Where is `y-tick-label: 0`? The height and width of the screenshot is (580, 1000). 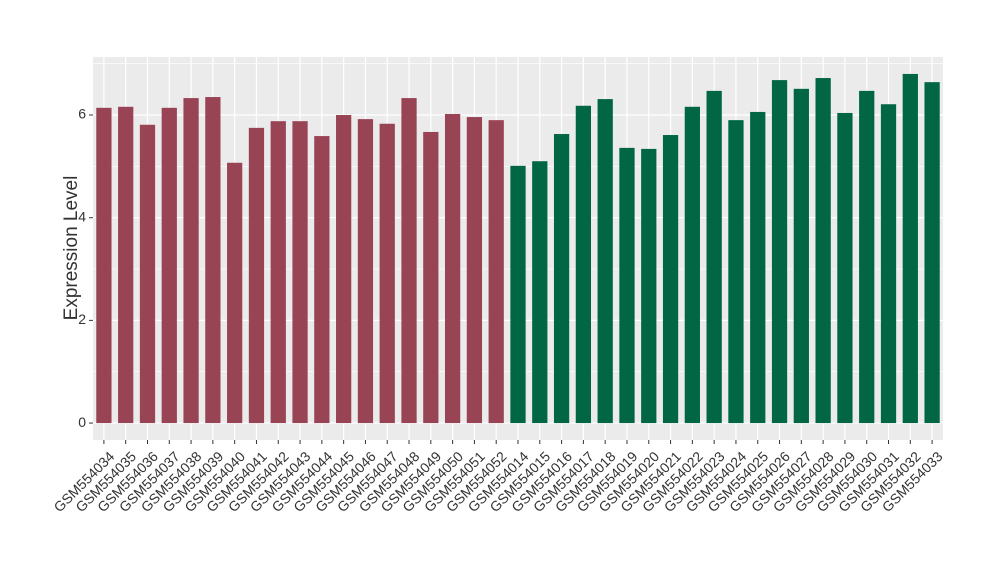
y-tick-label: 0 is located at coordinates (82, 422).